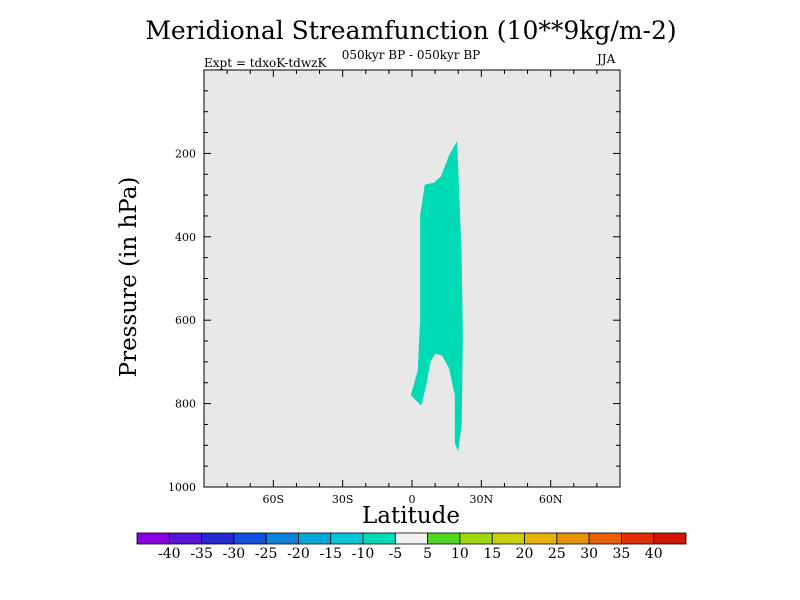 Image resolution: width=800 pixels, height=600 pixels. Describe the element at coordinates (411, 30) in the screenshot. I see `chart-title: Meridional Streamfunction (10**9kg/m-2)` at that location.